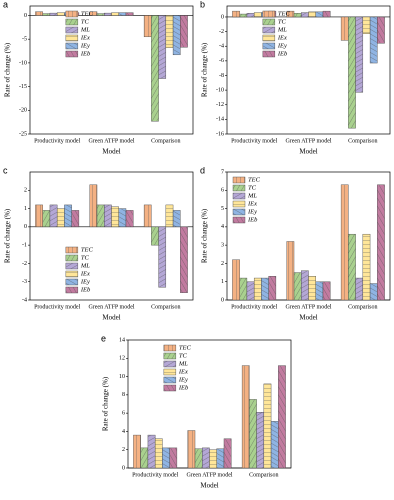  I want to click on y-tick-label: 5, so click(222, 209).